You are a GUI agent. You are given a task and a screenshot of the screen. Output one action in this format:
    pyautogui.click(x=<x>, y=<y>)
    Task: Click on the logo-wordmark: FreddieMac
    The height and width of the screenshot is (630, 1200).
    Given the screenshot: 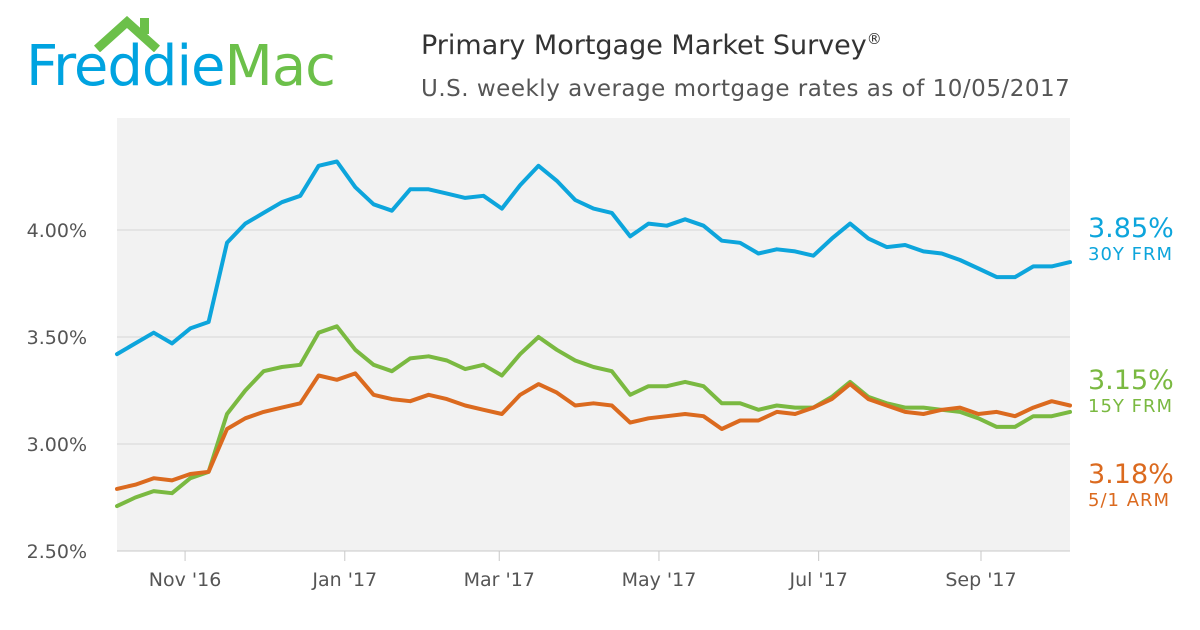 What is the action you would take?
    pyautogui.click(x=181, y=66)
    